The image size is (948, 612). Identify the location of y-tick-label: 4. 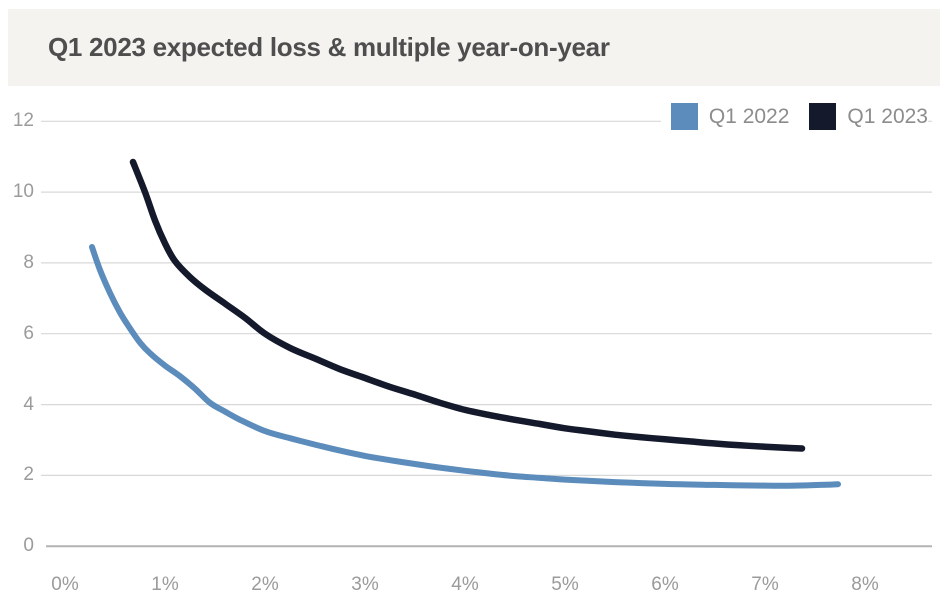
(28, 404).